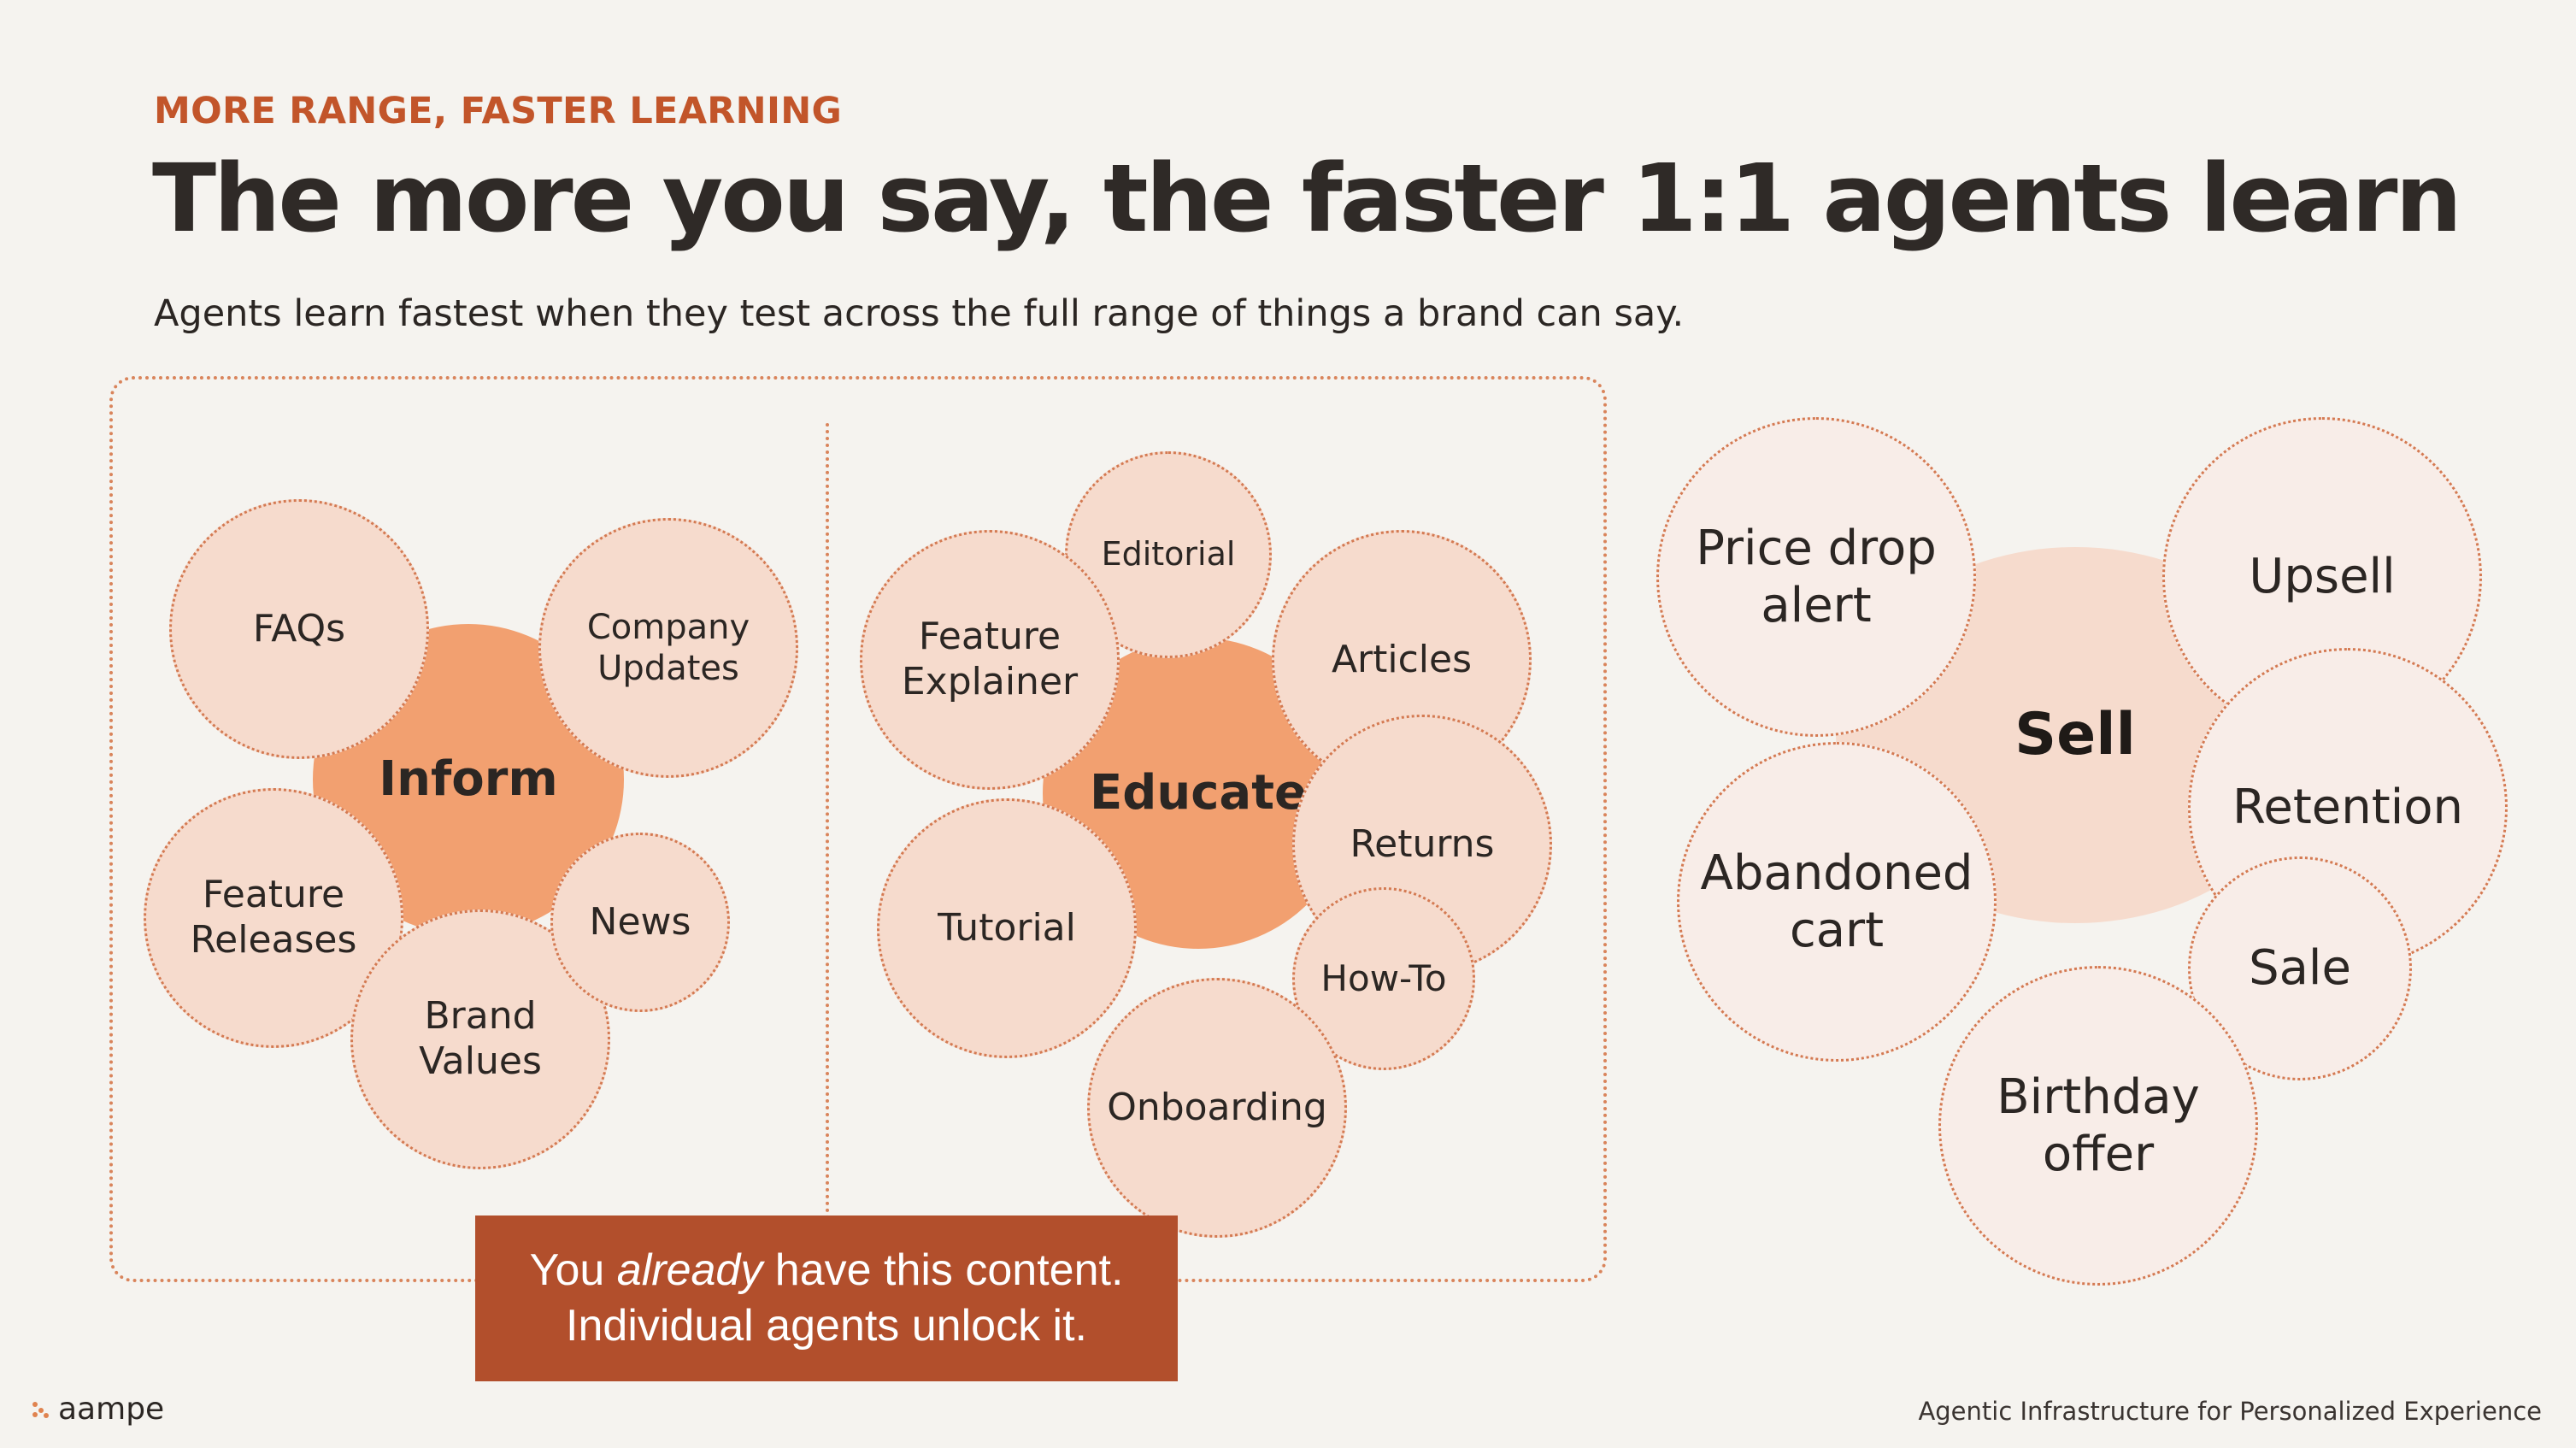 The width and height of the screenshot is (2576, 1448). What do you see at coordinates (668, 648) in the screenshot?
I see `bubble-company-updates: Company Updates` at bounding box center [668, 648].